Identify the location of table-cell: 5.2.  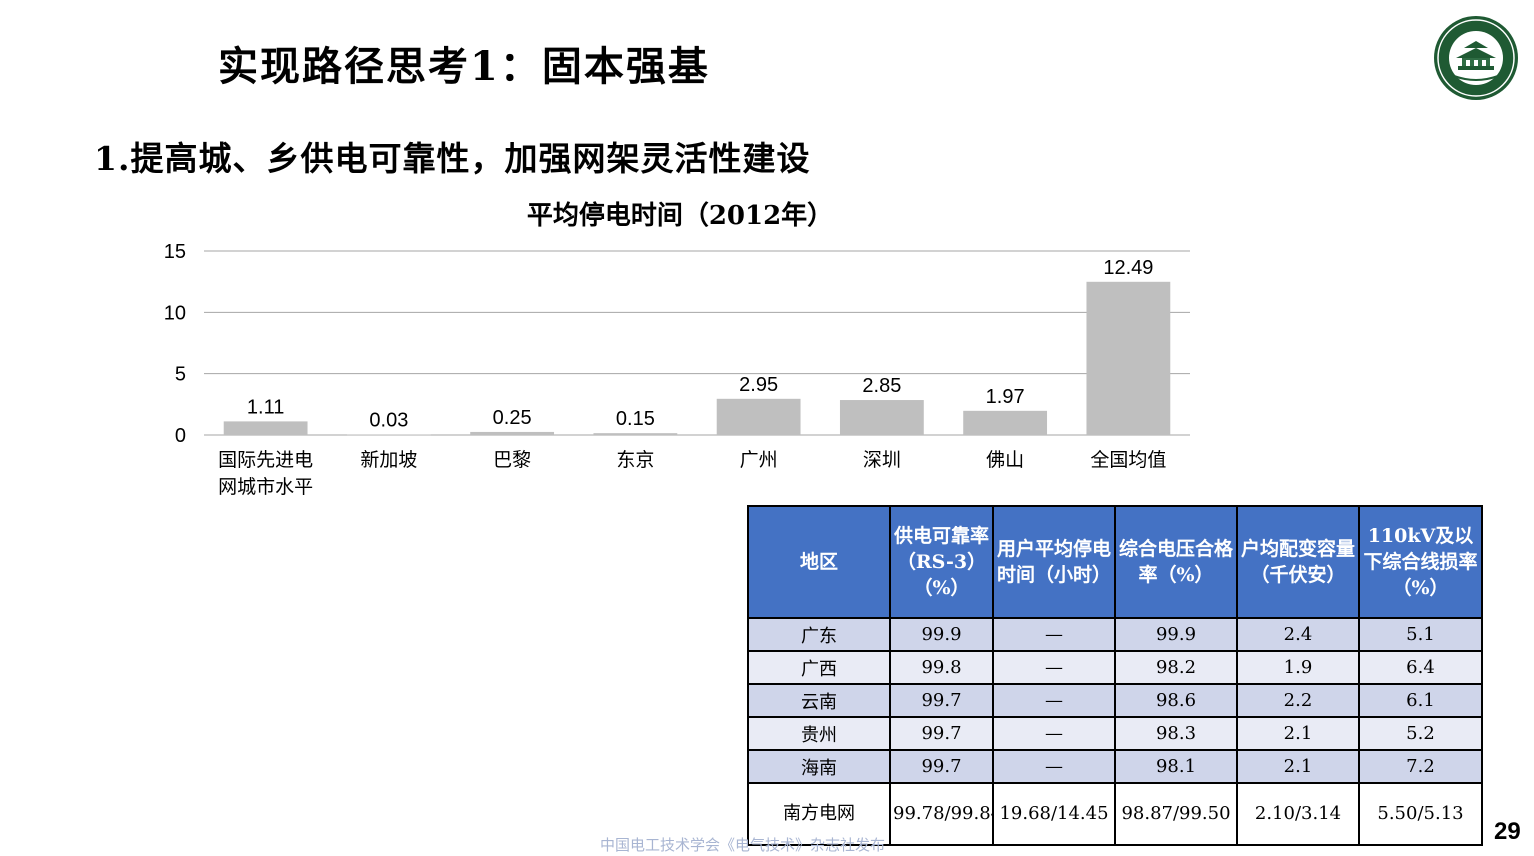
(1420, 733).